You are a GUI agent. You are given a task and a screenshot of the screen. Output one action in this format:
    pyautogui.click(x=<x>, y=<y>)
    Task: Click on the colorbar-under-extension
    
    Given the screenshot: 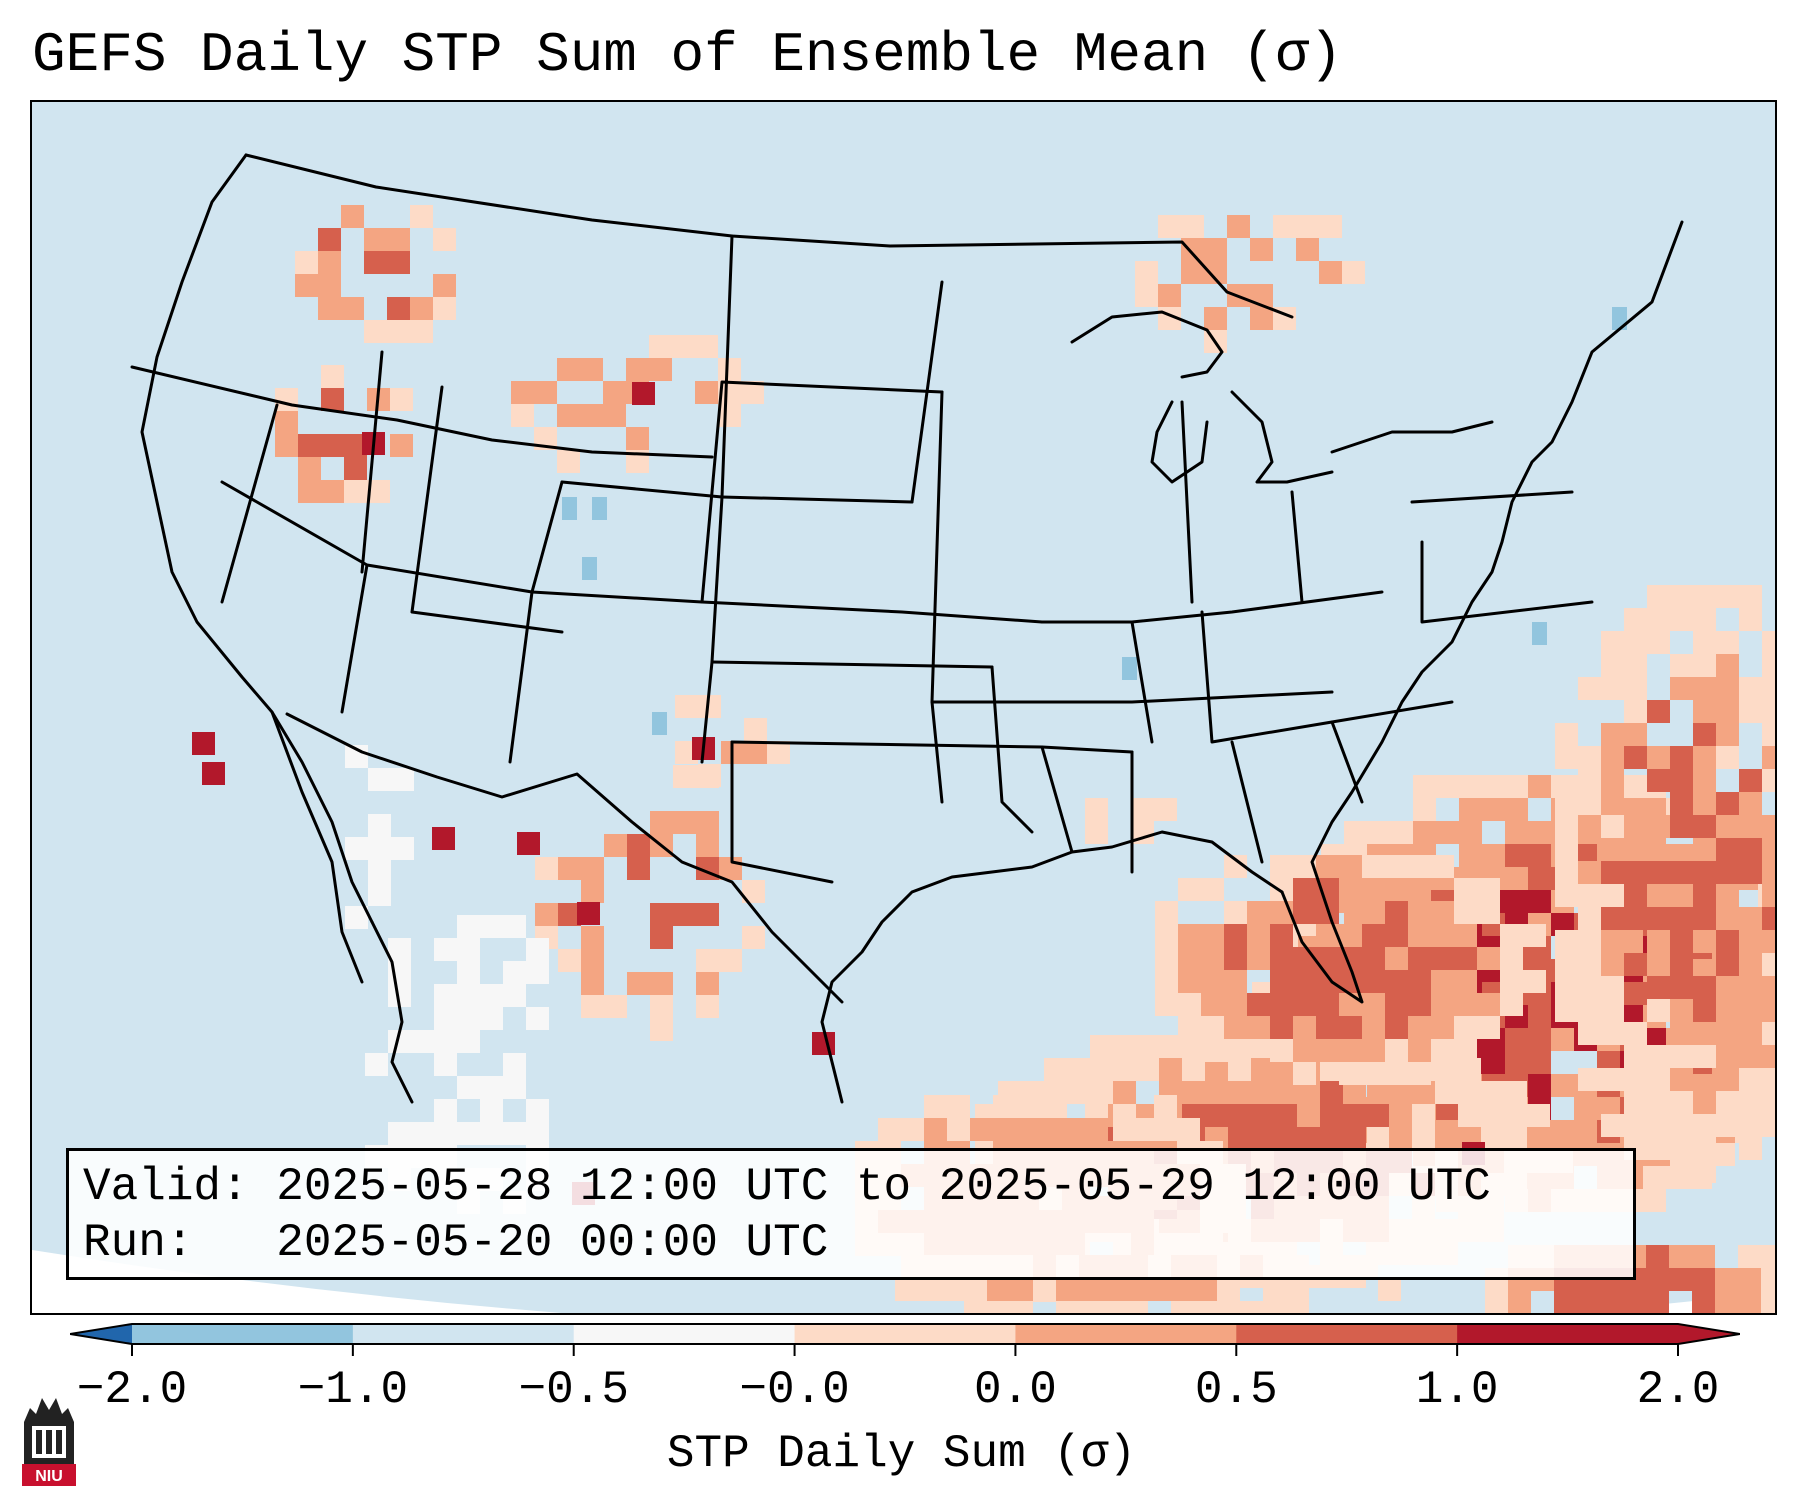 What is the action you would take?
    pyautogui.click(x=101, y=1334)
    